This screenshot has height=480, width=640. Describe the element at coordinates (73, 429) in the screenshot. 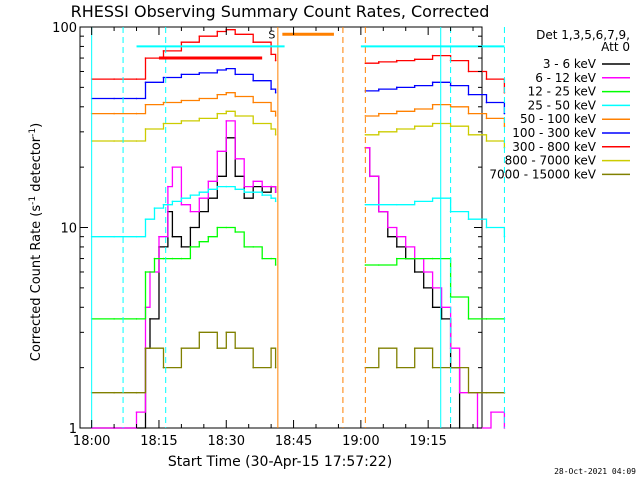

I see `y-tick-label: 1` at that location.